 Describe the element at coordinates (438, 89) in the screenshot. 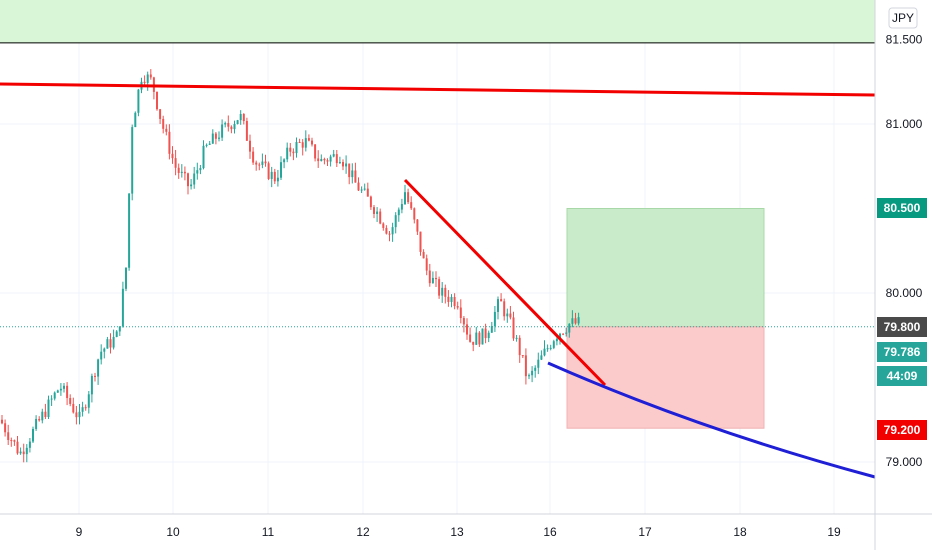

I see `red-trendline-horizontal` at that location.